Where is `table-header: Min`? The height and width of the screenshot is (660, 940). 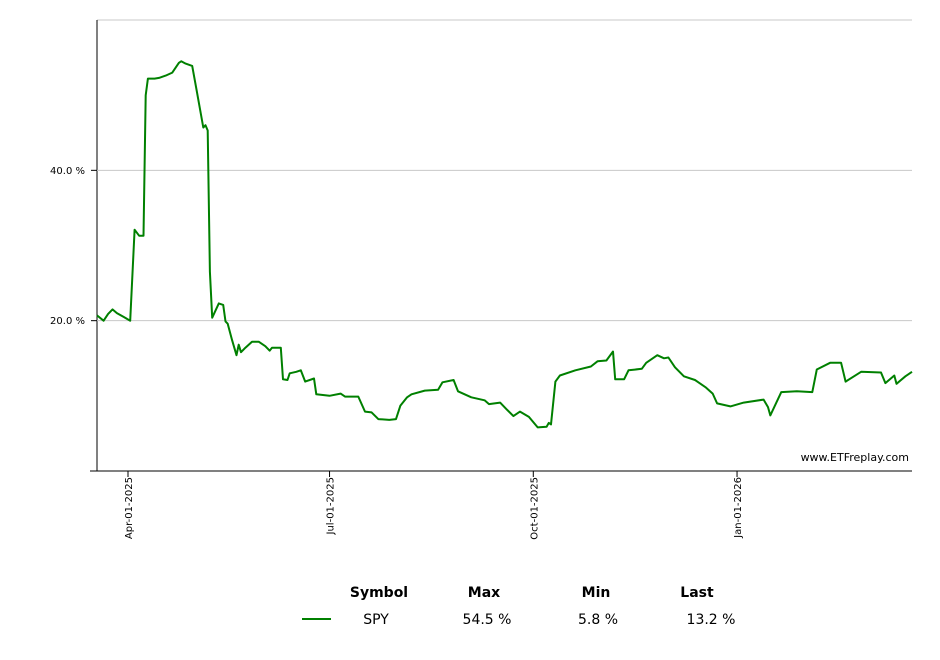
table-header: Min is located at coordinates (596, 593).